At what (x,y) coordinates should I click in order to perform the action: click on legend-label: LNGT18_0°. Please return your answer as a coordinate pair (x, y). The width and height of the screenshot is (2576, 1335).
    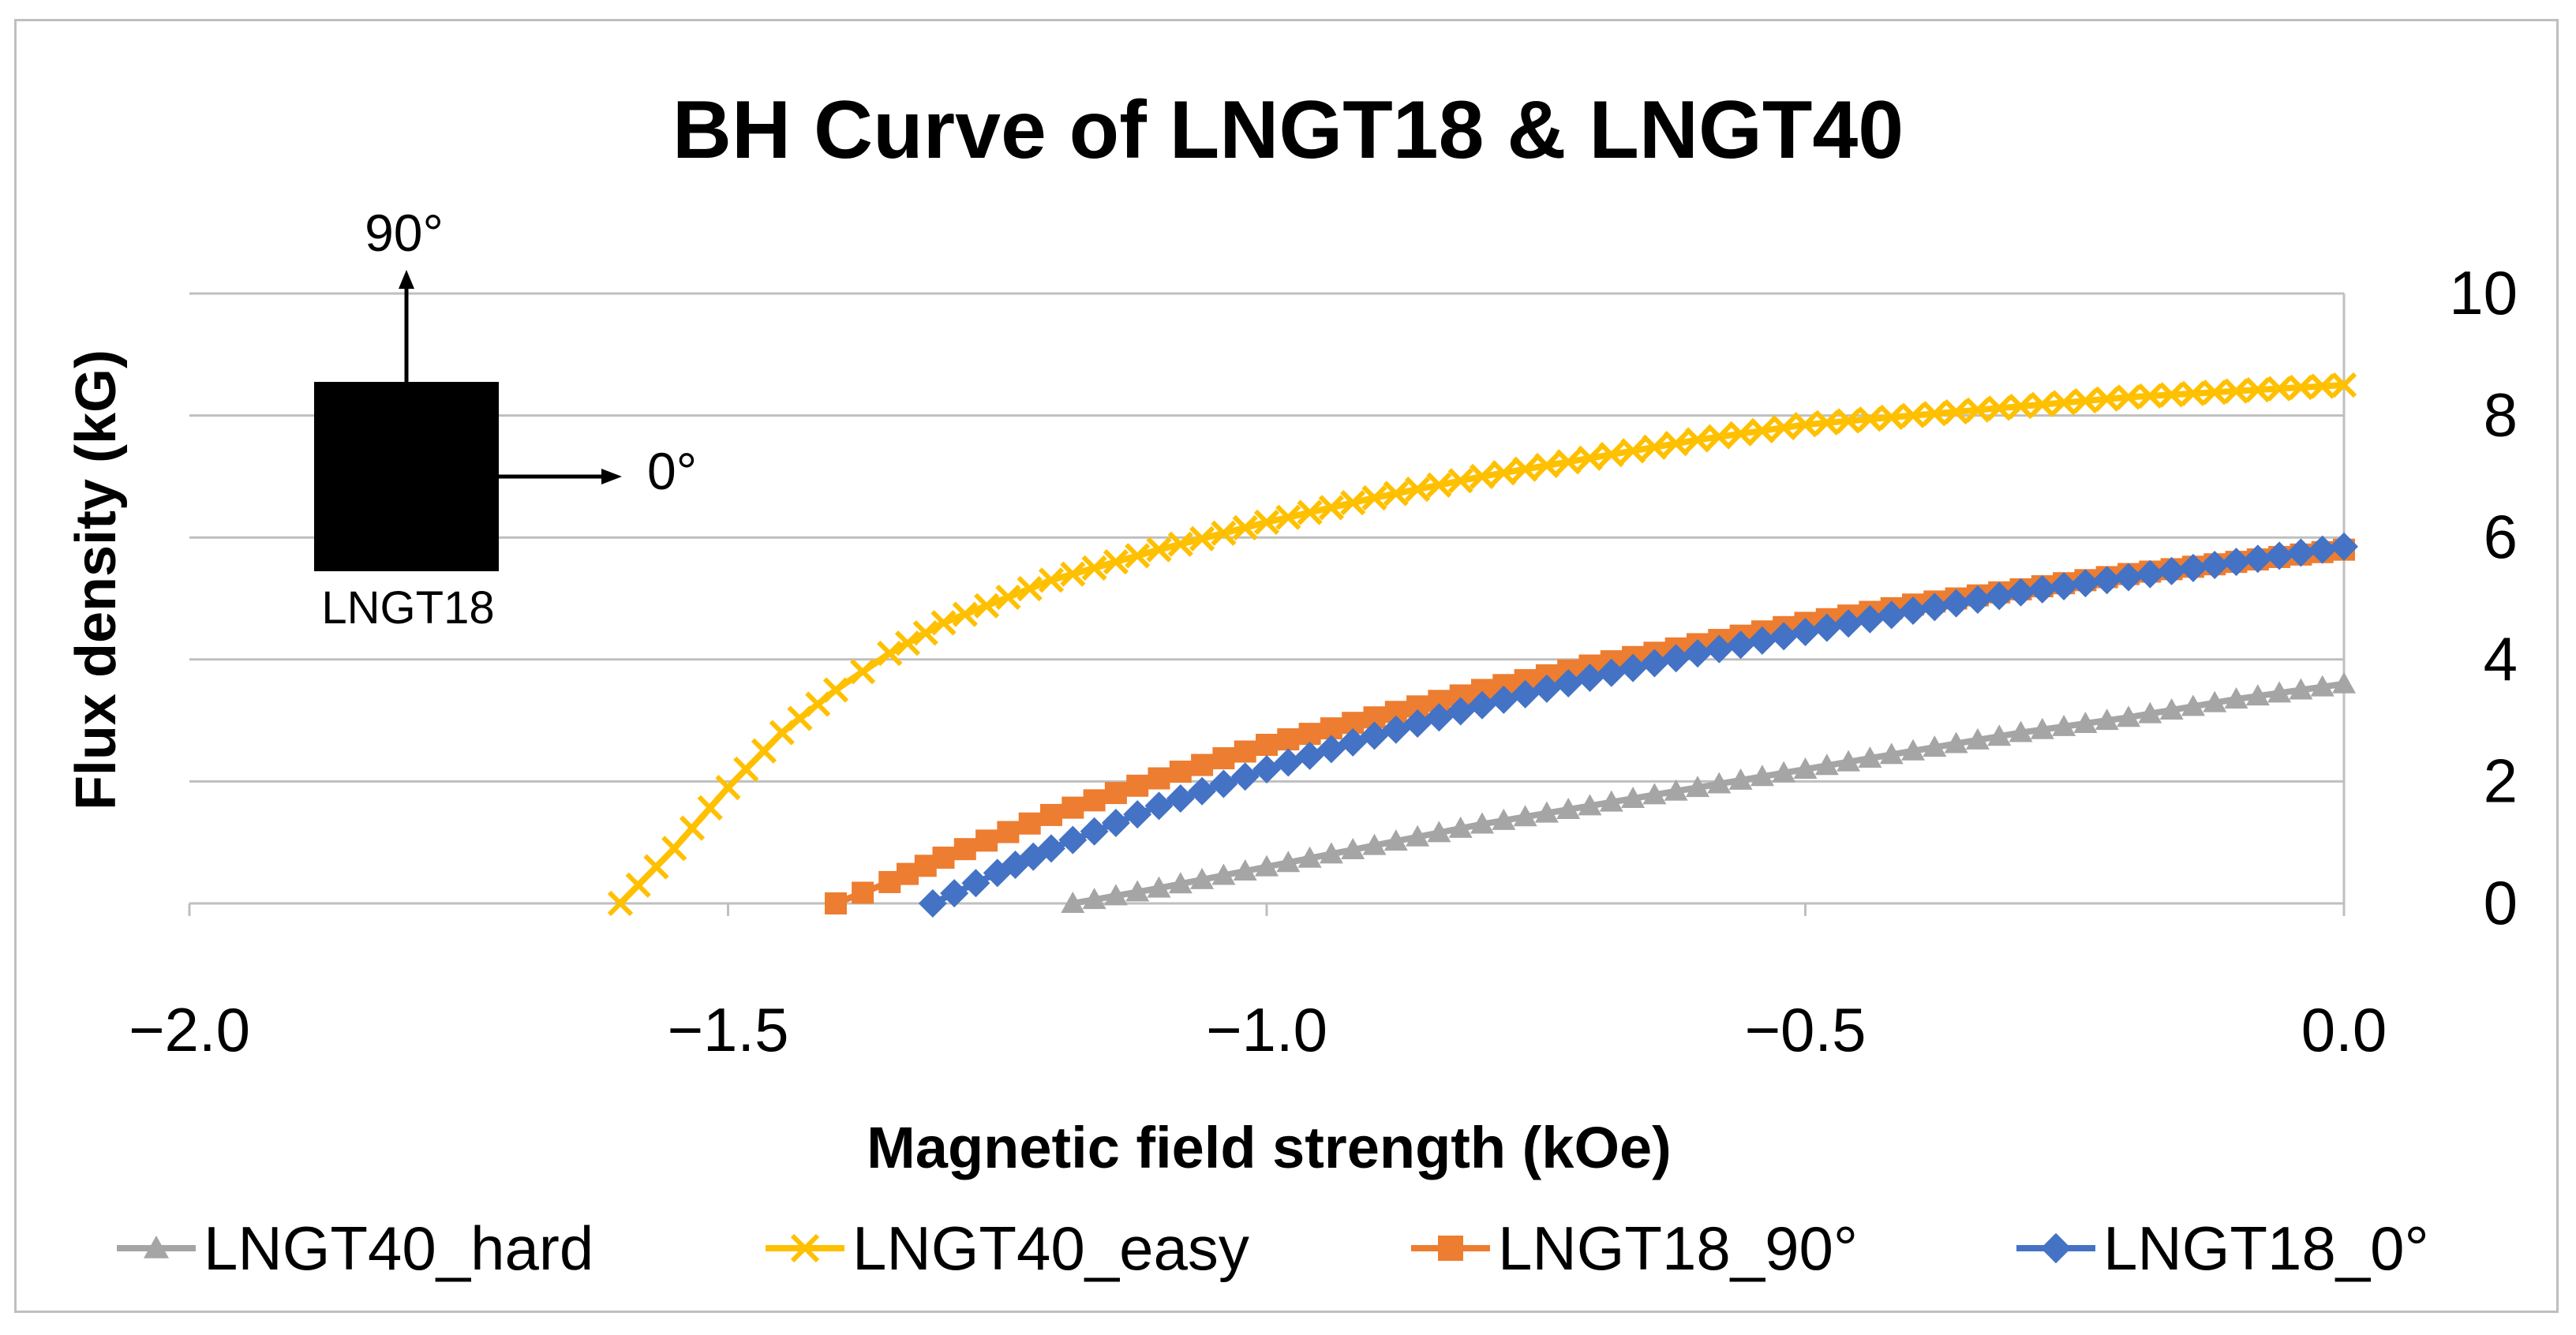
    Looking at the image, I should click on (2266, 1248).